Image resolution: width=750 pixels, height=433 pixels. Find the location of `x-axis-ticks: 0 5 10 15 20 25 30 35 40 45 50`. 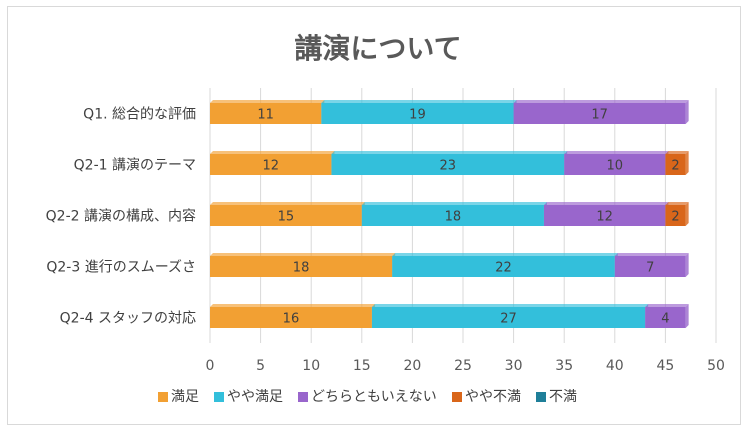

x-axis-ticks: 0 5 10 15 20 25 30 35 40 45 50 is located at coordinates (465, 366).